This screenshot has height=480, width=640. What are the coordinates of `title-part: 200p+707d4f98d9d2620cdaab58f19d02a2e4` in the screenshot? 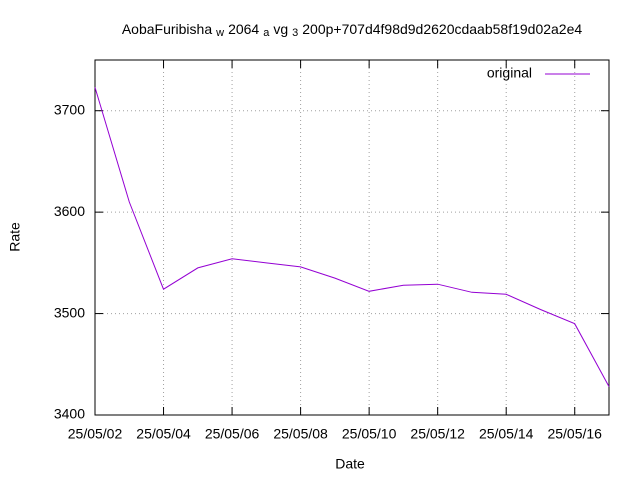 It's located at (442, 29).